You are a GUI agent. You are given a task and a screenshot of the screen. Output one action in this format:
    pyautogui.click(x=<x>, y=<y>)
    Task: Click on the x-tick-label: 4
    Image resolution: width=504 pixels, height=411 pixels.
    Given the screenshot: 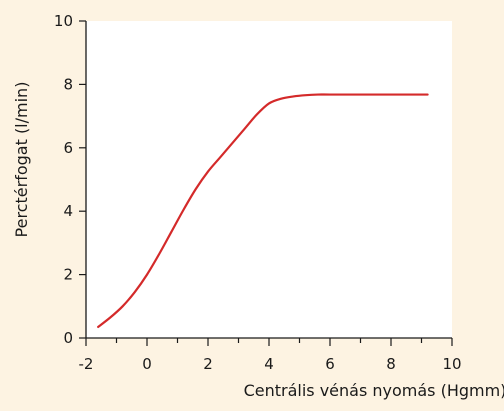 What is the action you would take?
    pyautogui.click(x=269, y=364)
    